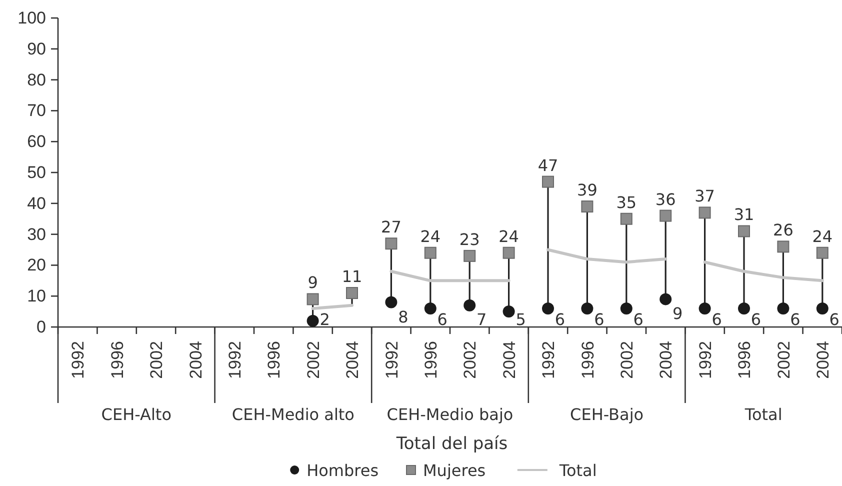  Describe the element at coordinates (469, 239) in the screenshot. I see `data-label: 23` at that location.